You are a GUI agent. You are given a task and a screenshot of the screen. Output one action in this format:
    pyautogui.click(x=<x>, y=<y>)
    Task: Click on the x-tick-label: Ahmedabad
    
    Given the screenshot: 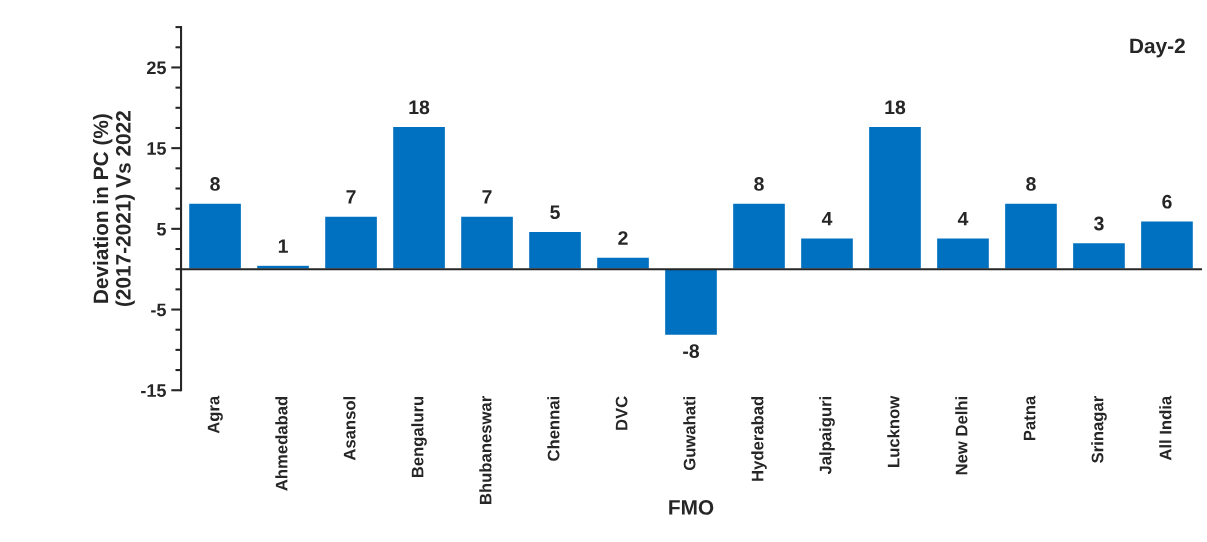 What is the action you would take?
    pyautogui.click(x=281, y=443)
    